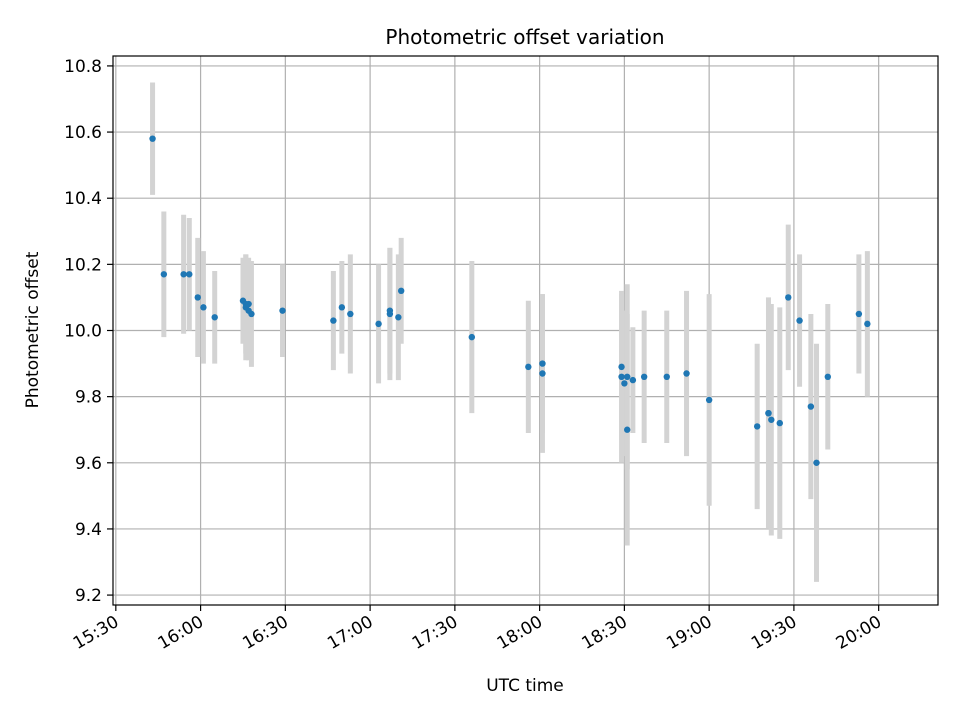 This screenshot has height=720, width=960. What do you see at coordinates (83, 265) in the screenshot?
I see `y-tick-label: 10.2` at bounding box center [83, 265].